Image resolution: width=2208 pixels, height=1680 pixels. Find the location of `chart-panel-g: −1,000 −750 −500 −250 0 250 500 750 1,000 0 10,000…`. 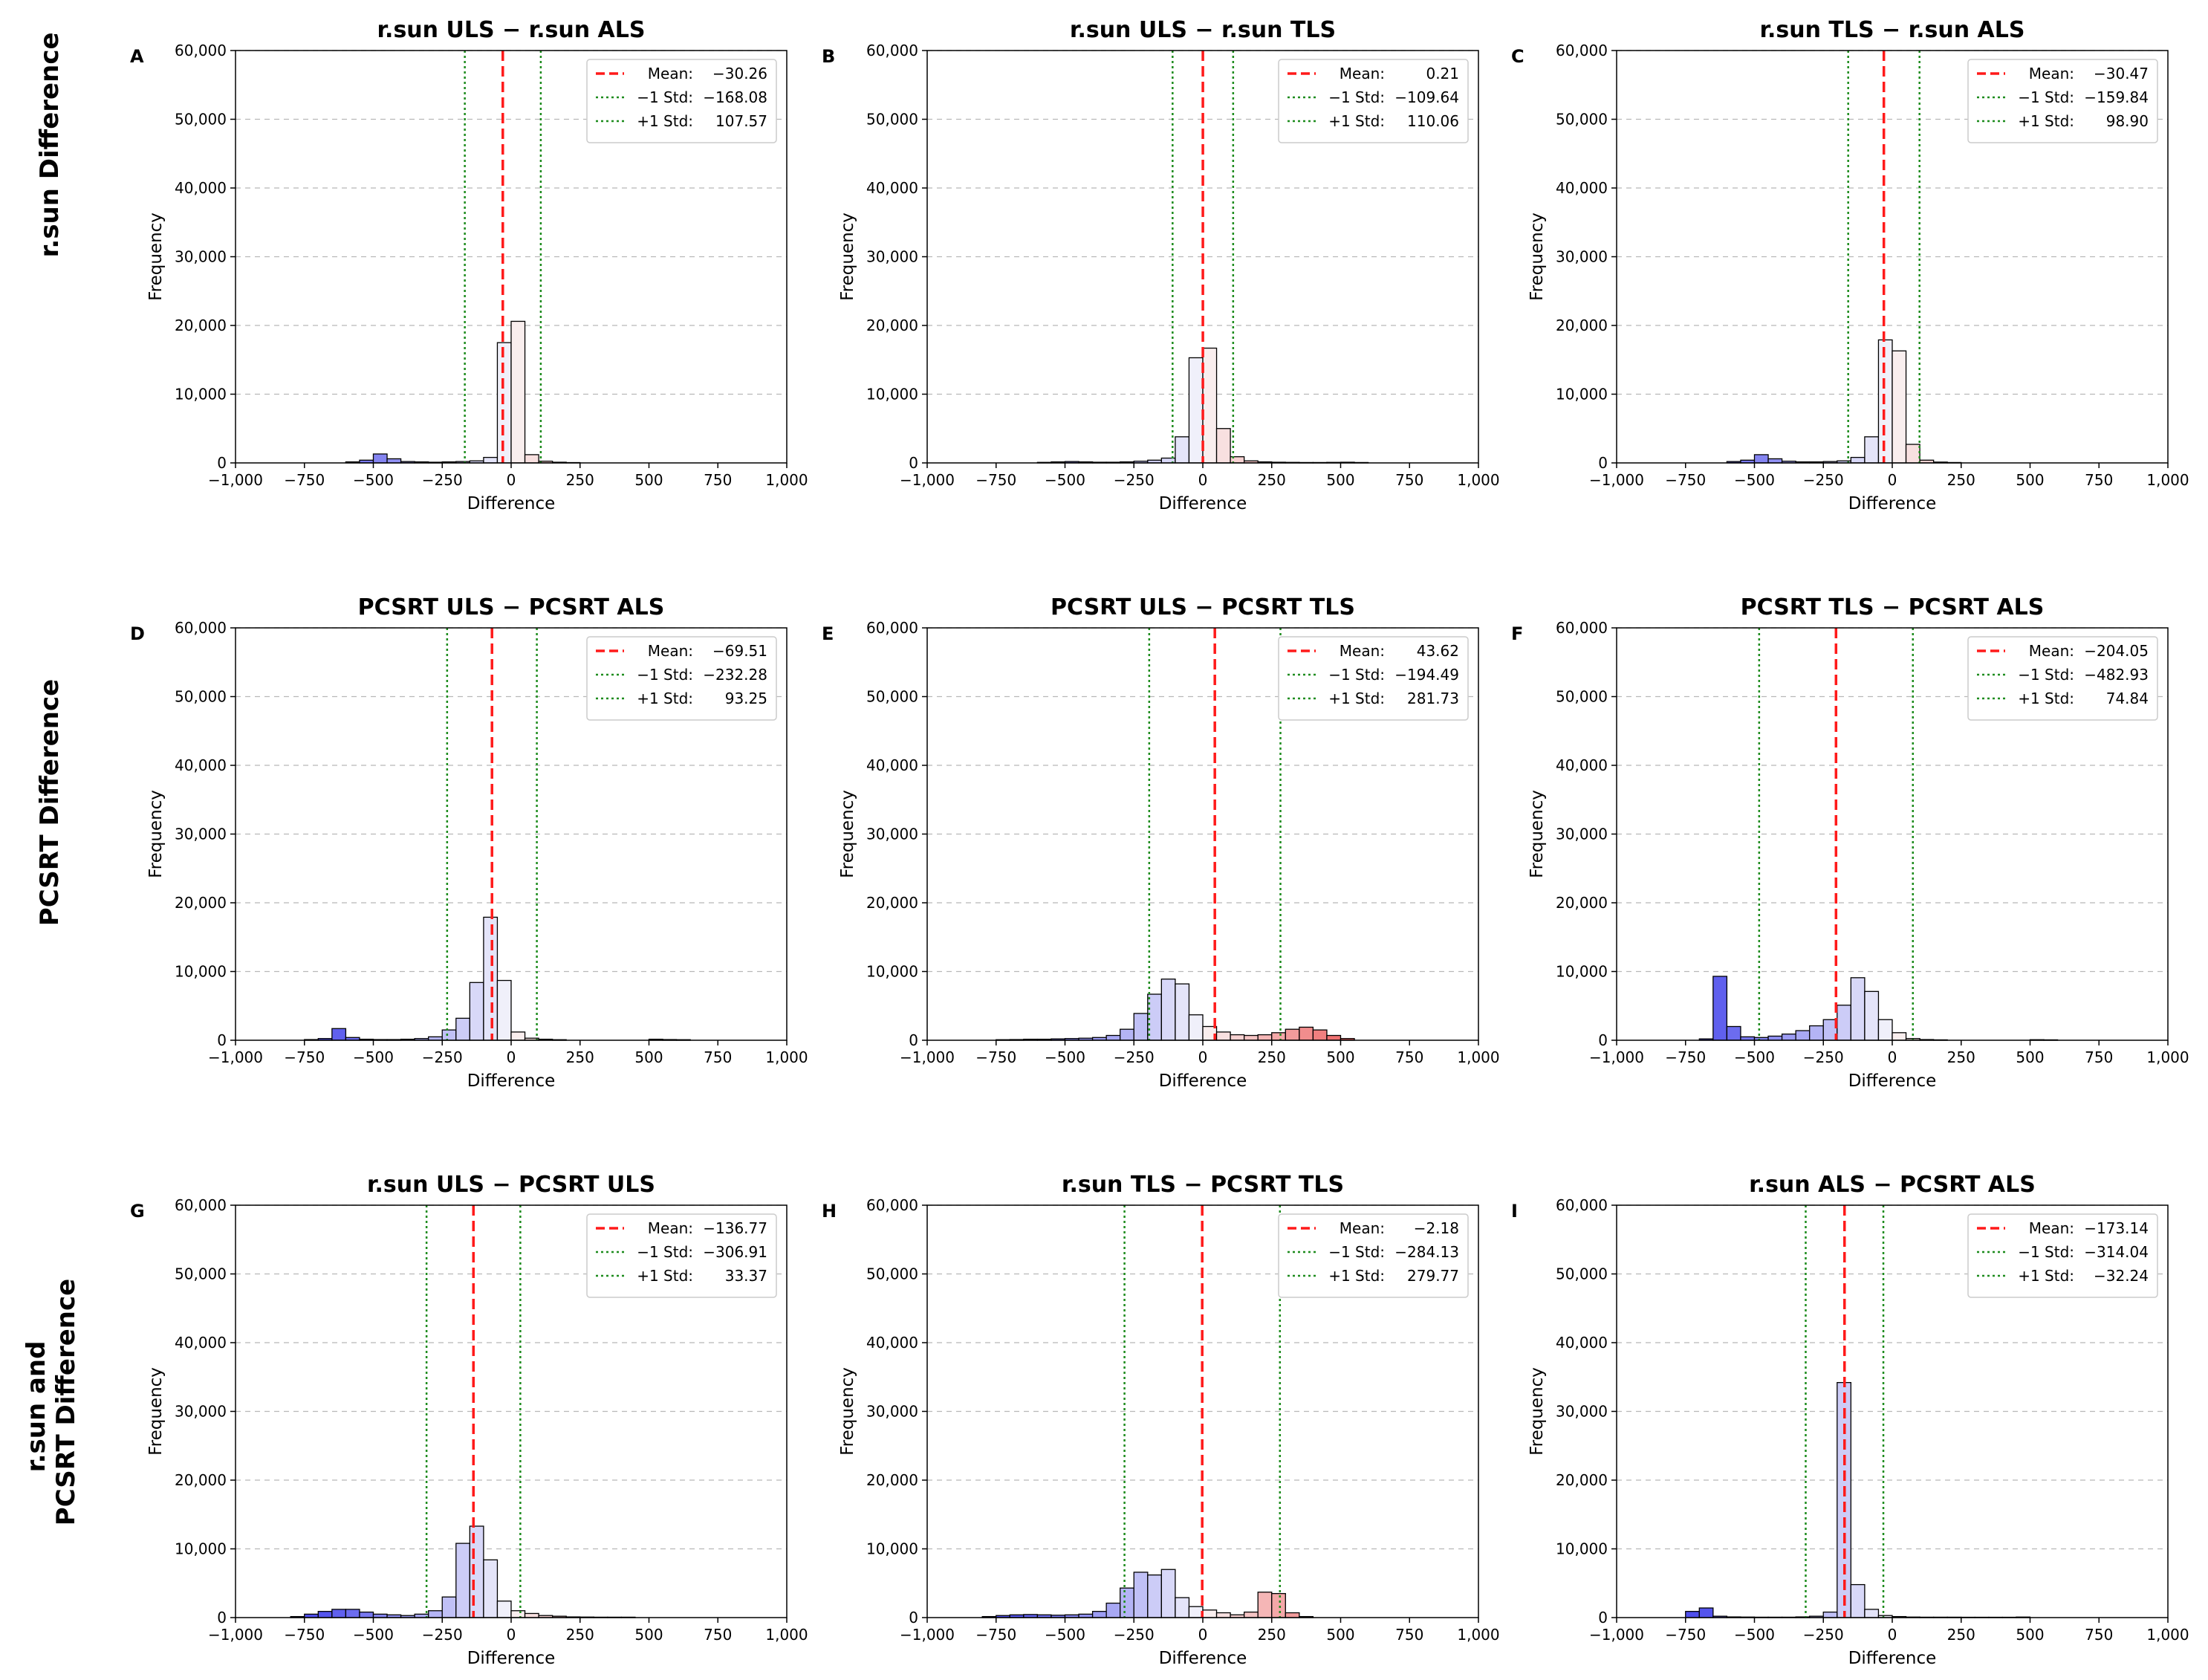

chart-panel-g: −1,000 −750 −500 −250 0 250 500 750 1,000 0 10,000… is located at coordinates (469, 1420).